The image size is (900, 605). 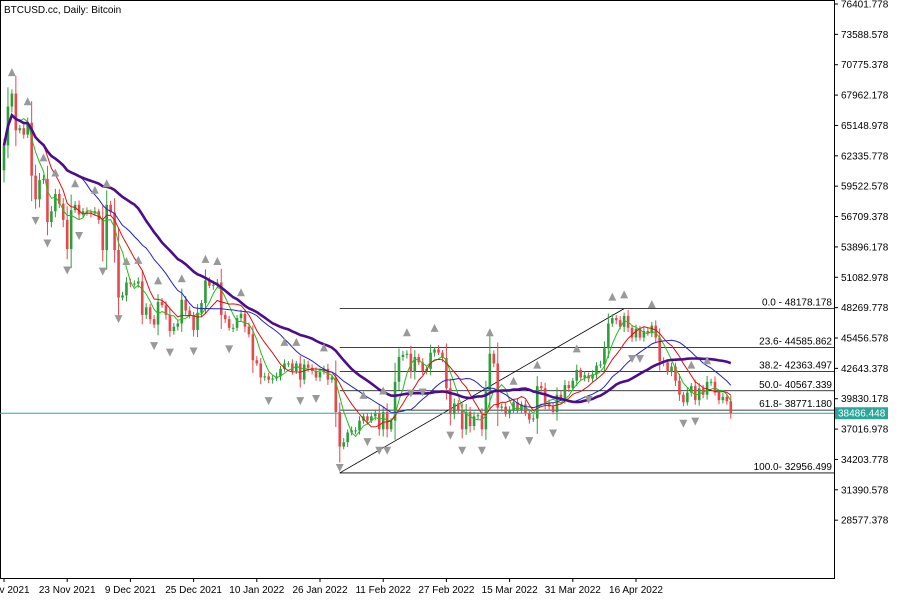 I want to click on fib-level-label: 100.0- 32956.499, so click(x=793, y=467).